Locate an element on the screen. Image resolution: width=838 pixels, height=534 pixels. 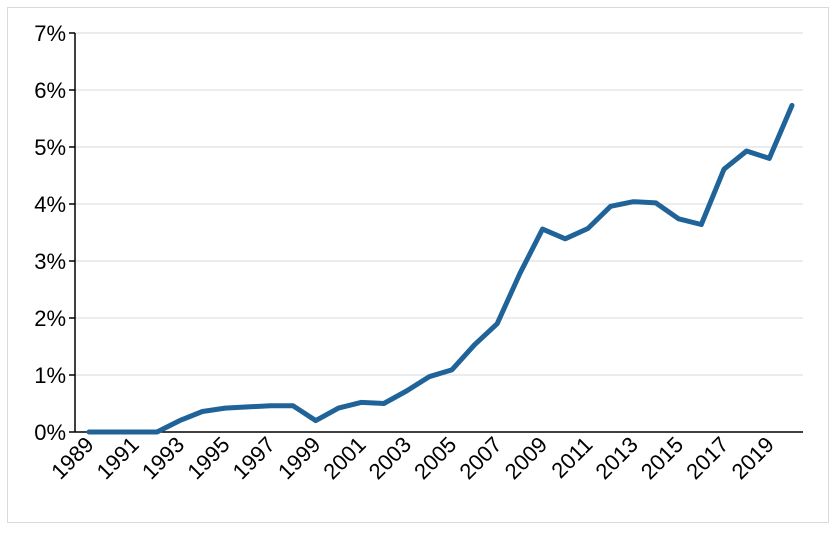
x-tick-label: 2017 is located at coordinates (707, 458).